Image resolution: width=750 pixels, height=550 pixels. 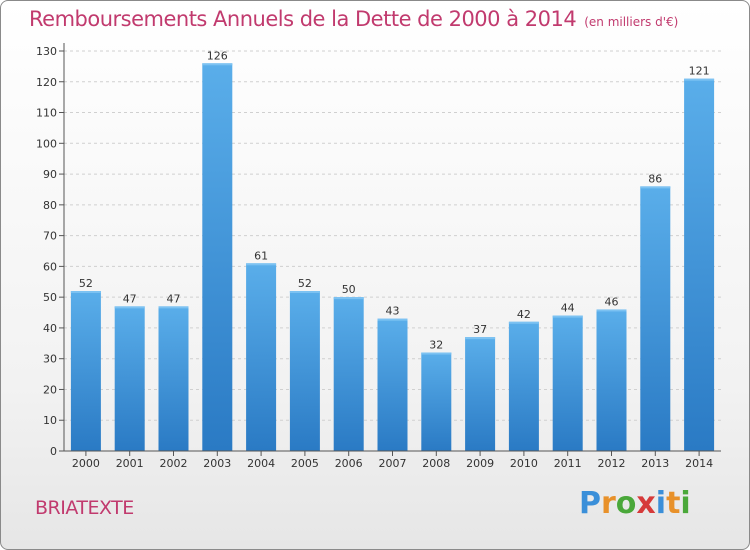 What do you see at coordinates (699, 264) in the screenshot?
I see `bar-2014` at bounding box center [699, 264].